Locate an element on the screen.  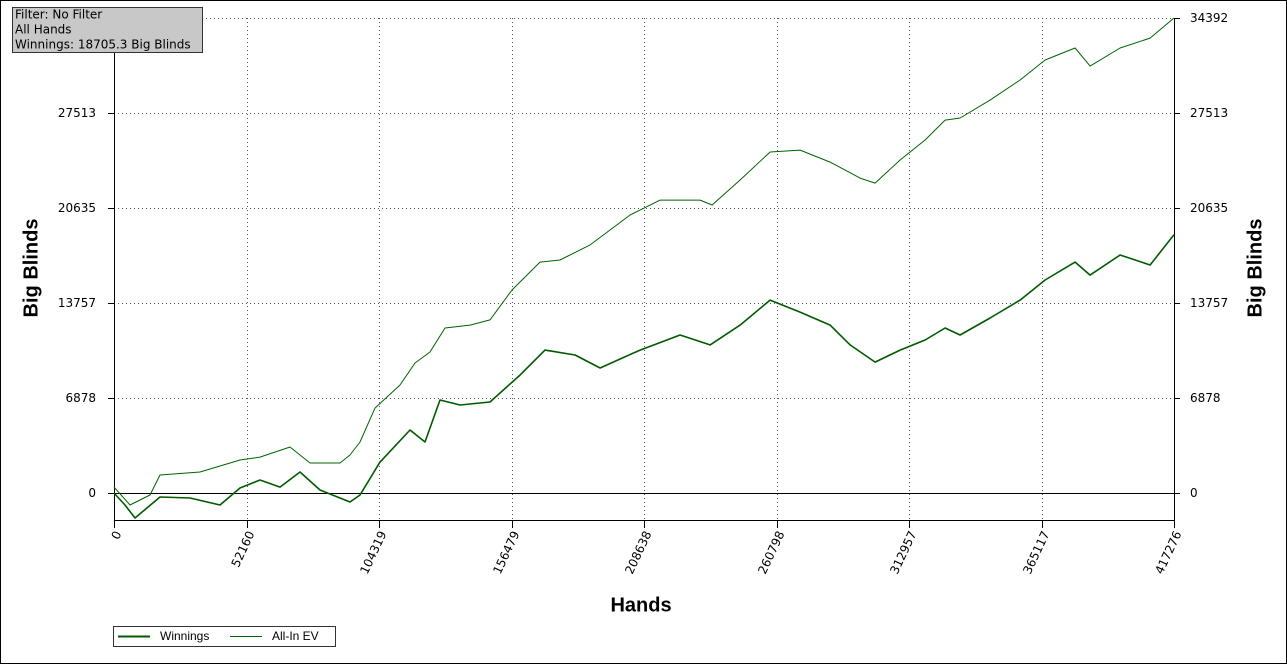
legend-box is located at coordinates (224, 636).